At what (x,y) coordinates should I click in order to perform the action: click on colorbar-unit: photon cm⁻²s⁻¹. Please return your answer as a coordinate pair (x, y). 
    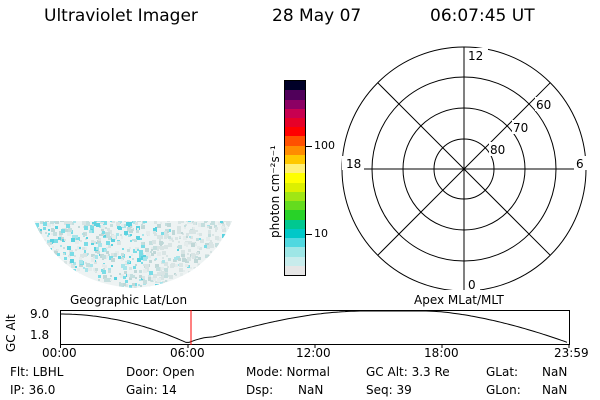
    Looking at the image, I should click on (275, 191).